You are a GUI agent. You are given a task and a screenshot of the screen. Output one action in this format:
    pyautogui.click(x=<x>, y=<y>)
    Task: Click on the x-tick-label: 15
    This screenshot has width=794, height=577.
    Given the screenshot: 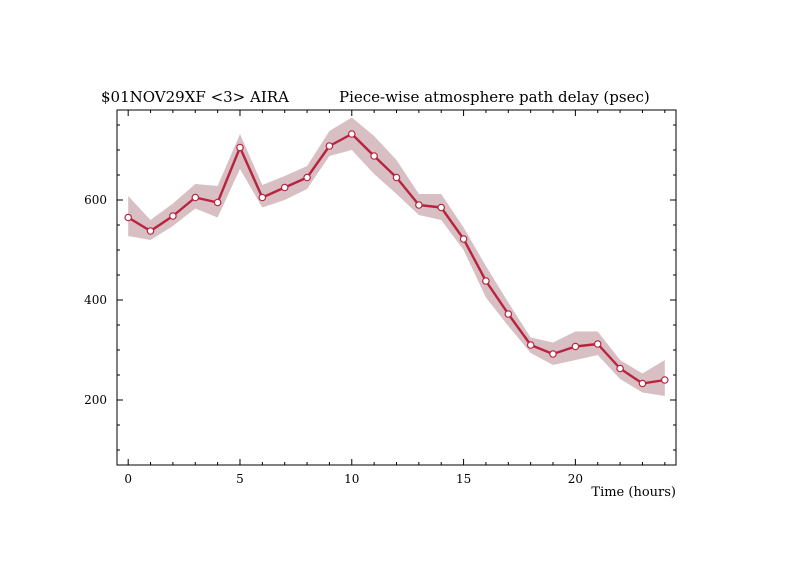 What is the action you would take?
    pyautogui.click(x=463, y=479)
    